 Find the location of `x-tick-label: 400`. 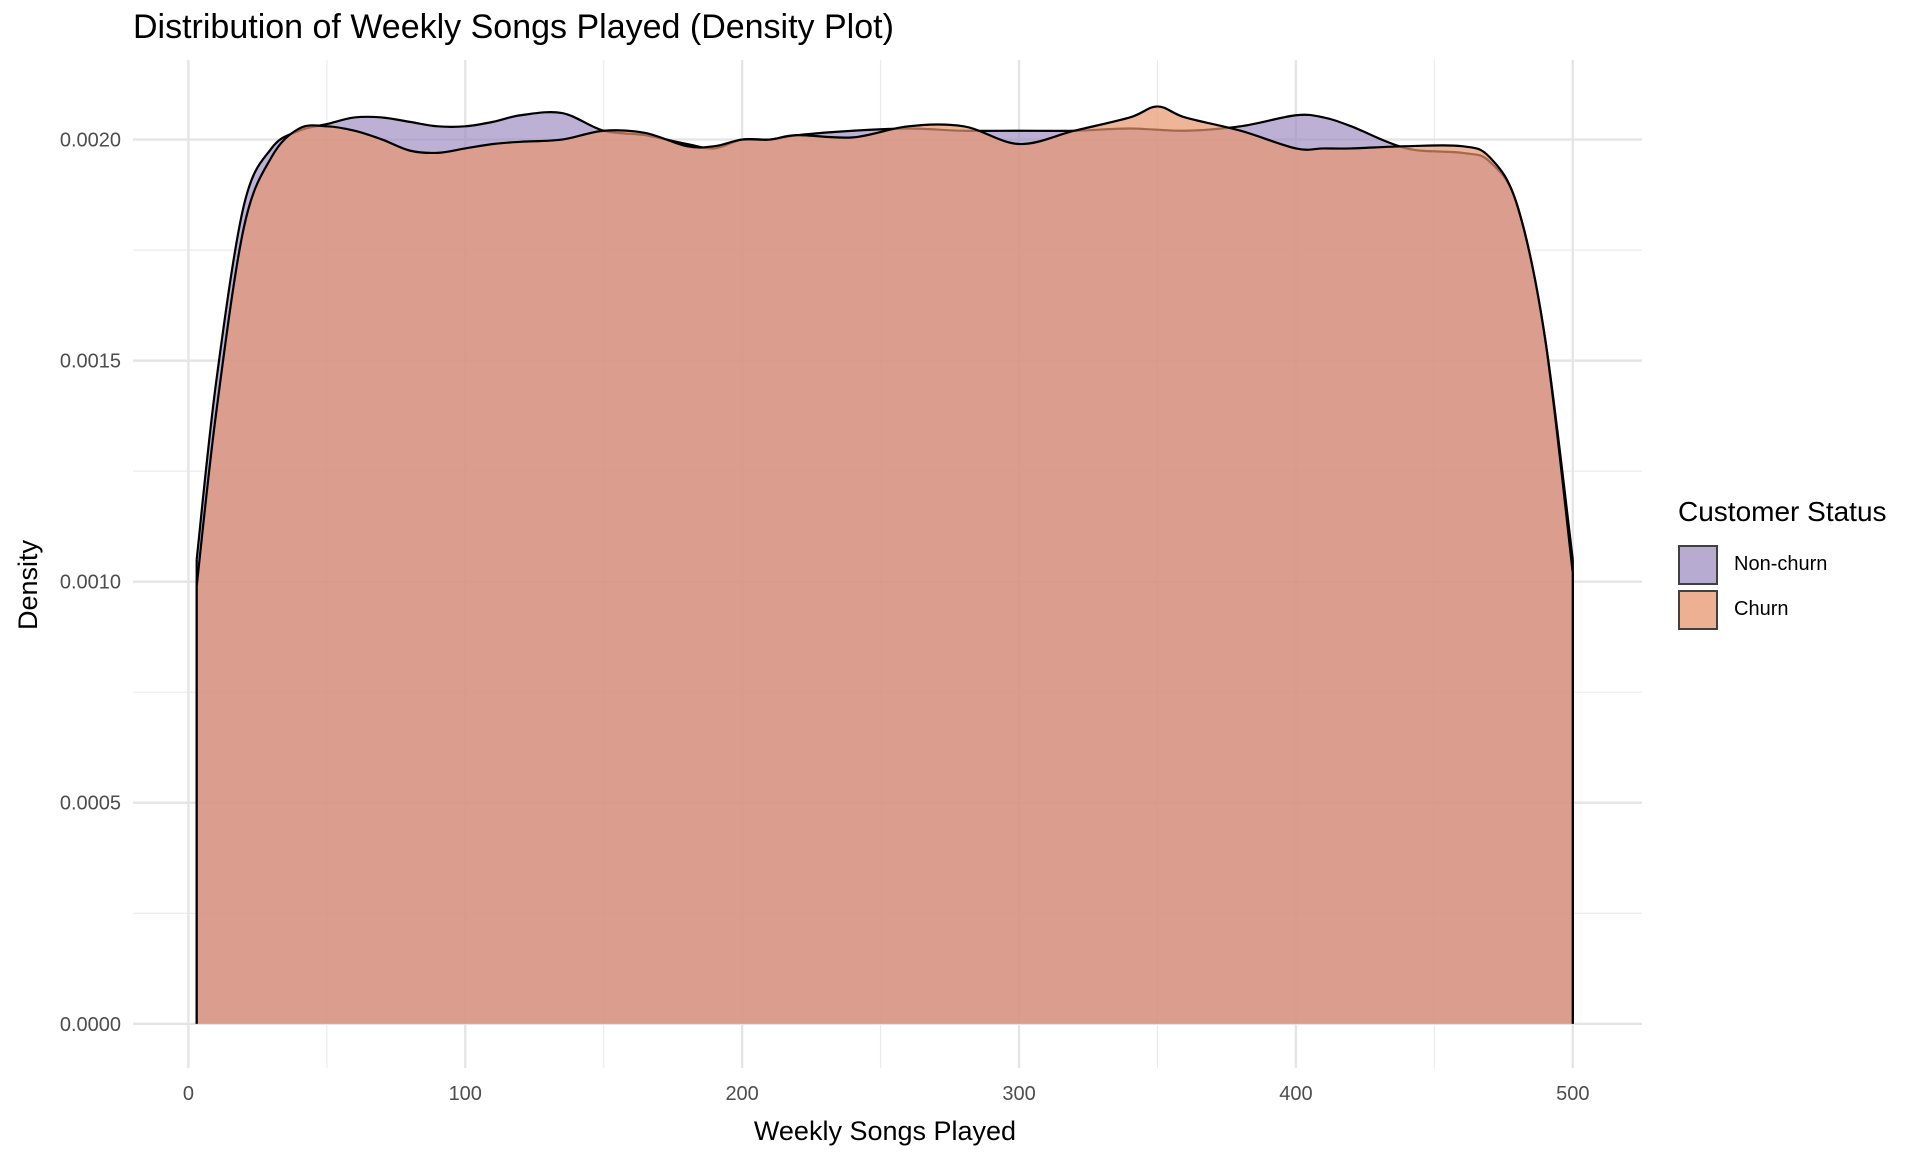

x-tick-label: 400 is located at coordinates (1295, 1094).